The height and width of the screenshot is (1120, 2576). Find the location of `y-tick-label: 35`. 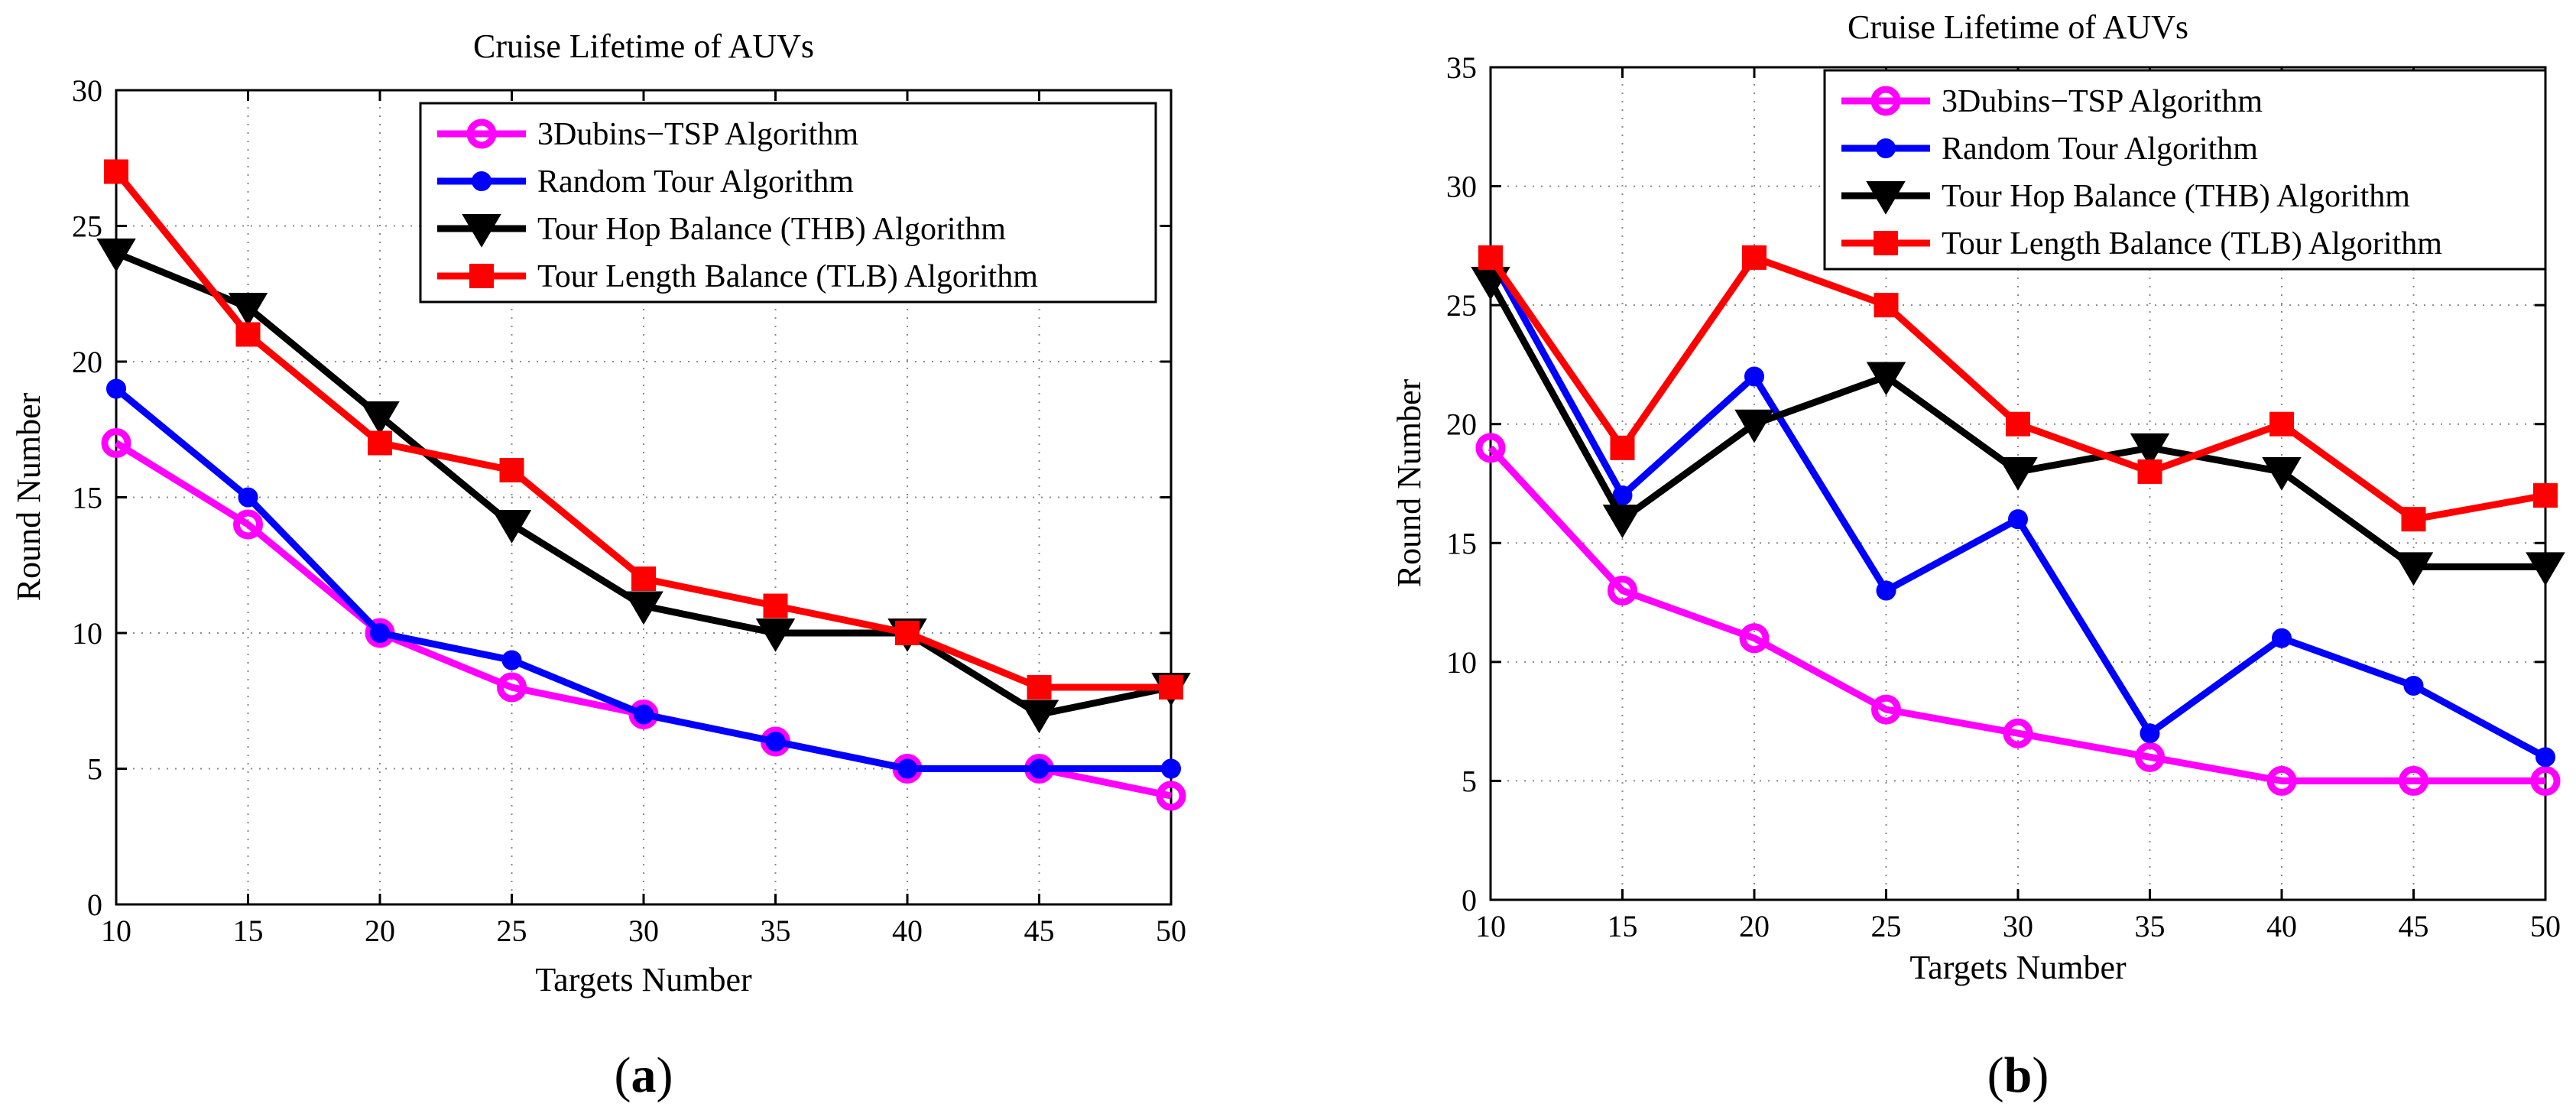

y-tick-label: 35 is located at coordinates (1461, 67).